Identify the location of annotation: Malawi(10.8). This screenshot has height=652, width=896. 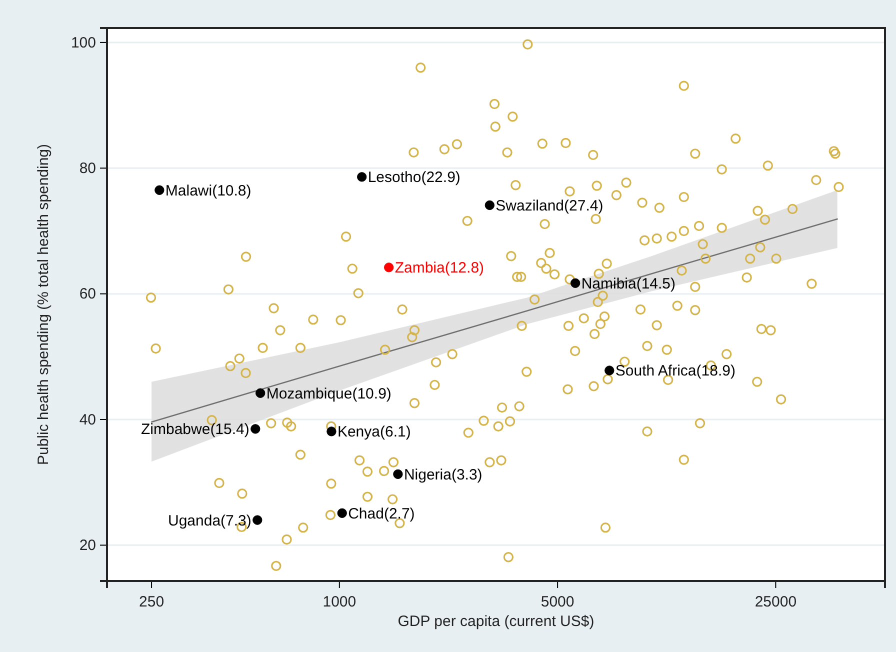
(208, 191).